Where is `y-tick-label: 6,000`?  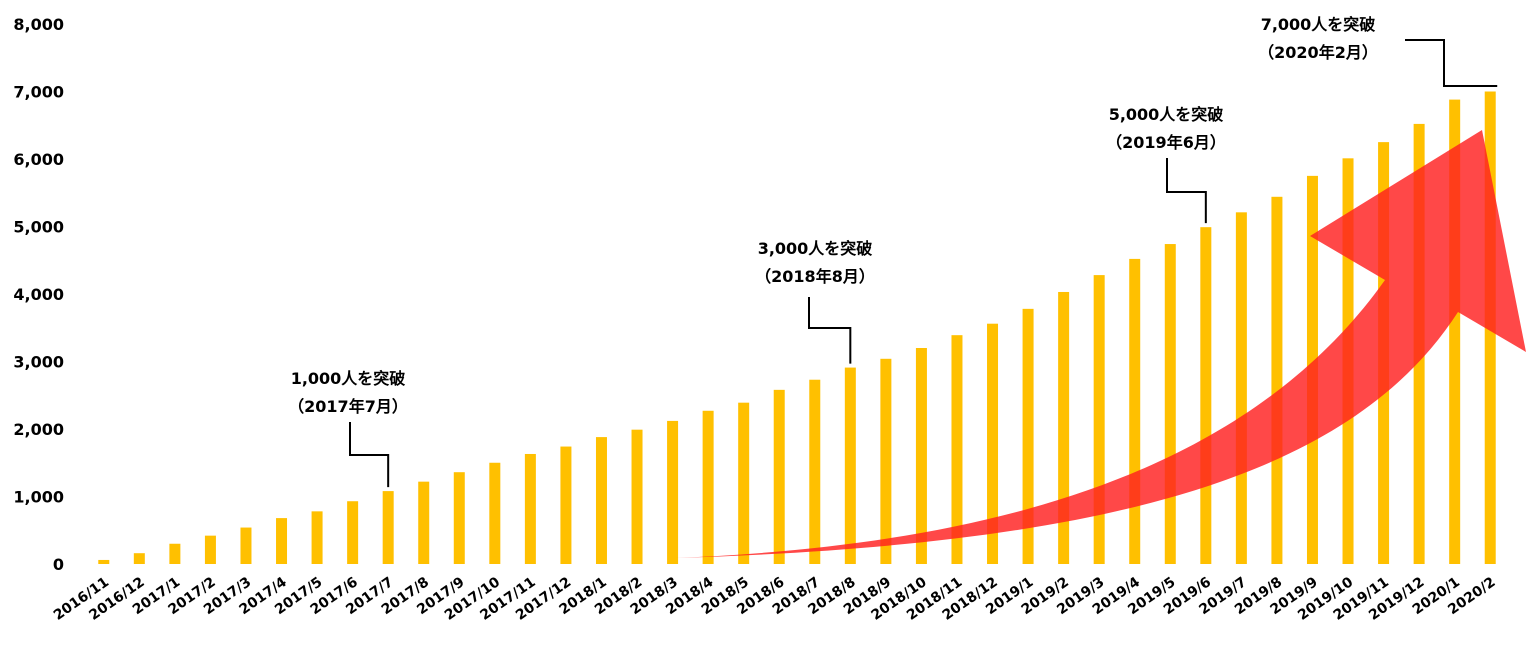 y-tick-label: 6,000 is located at coordinates (38, 159).